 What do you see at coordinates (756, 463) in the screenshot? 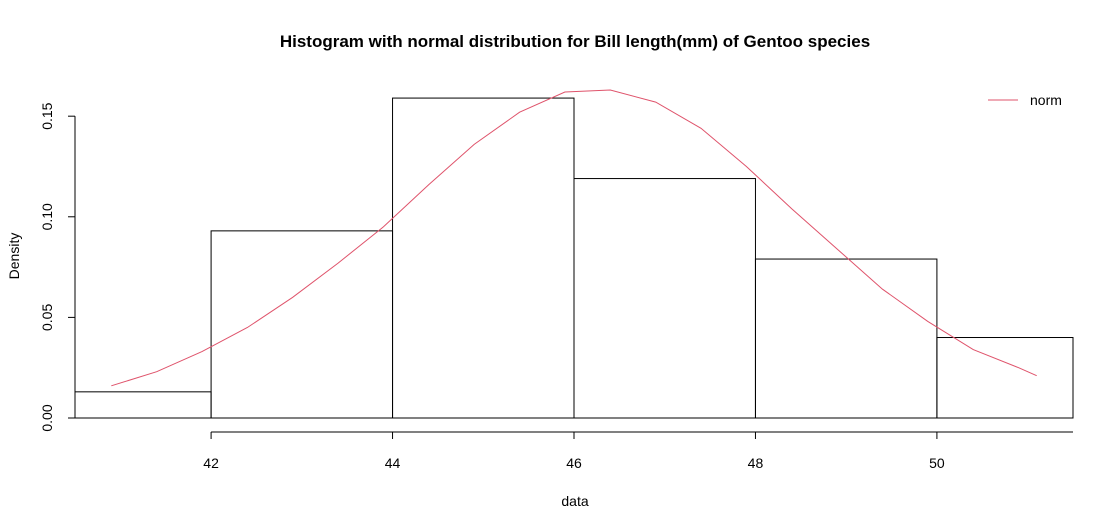
I see `x-tick-label: 48` at bounding box center [756, 463].